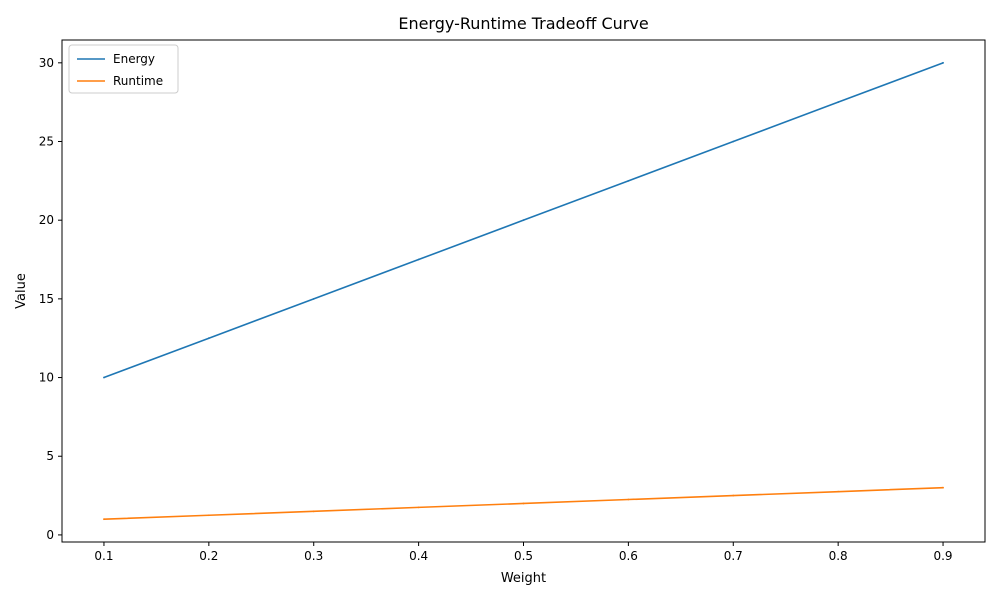  I want to click on x-tick-label: 0.7, so click(733, 556).